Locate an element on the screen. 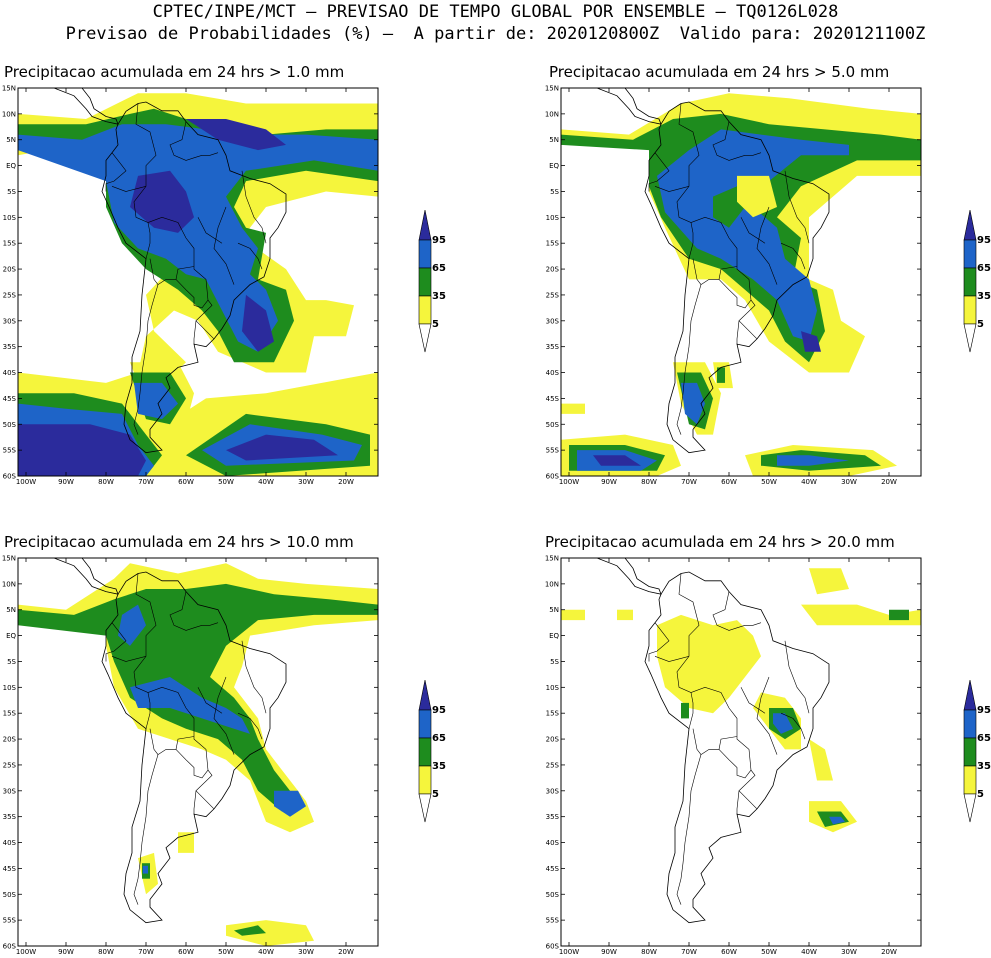  lat-label: 5N is located at coordinates (554, 140).